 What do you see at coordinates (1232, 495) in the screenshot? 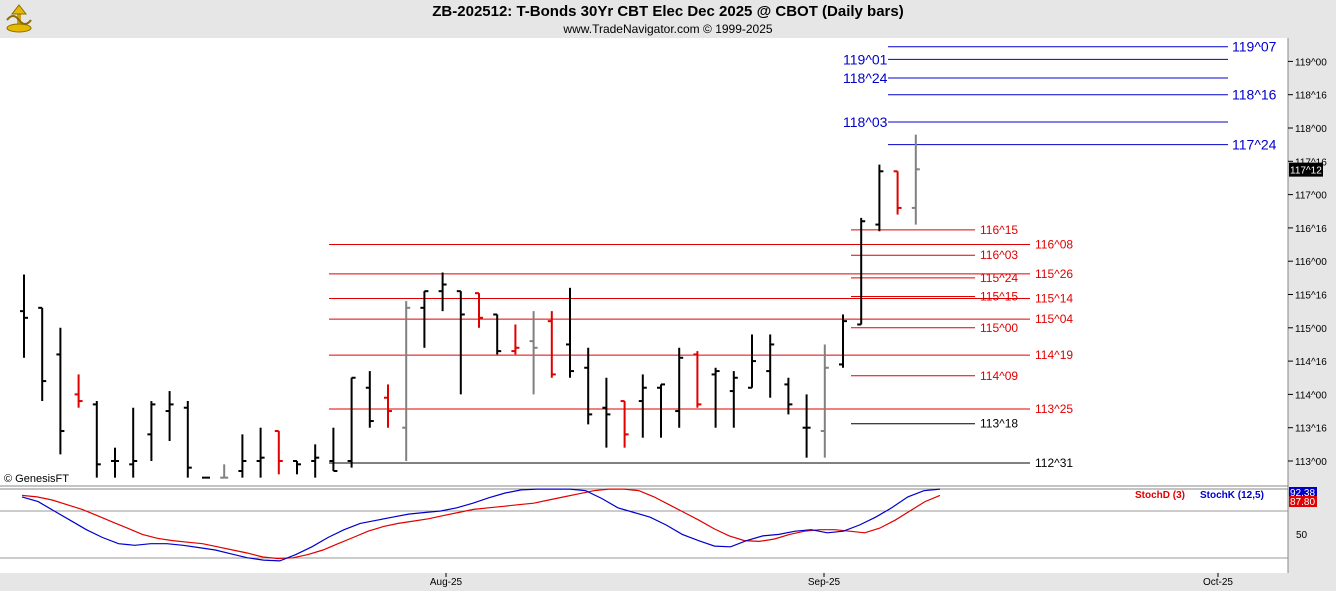
I see `stoch-k-legend: StochK (12,5)` at bounding box center [1232, 495].